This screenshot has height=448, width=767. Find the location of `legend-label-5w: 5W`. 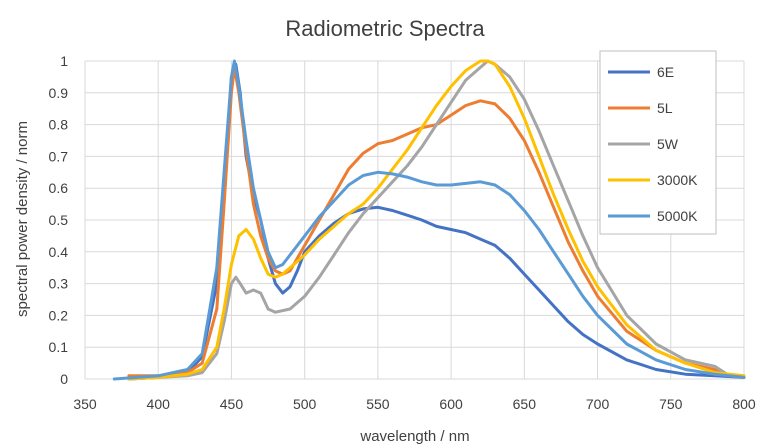

legend-label-5w: 5W is located at coordinates (668, 144).